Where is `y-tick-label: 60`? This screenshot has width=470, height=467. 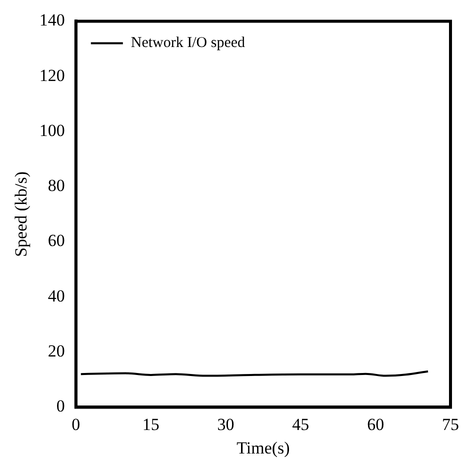 y-tick-label: 60 is located at coordinates (56, 240).